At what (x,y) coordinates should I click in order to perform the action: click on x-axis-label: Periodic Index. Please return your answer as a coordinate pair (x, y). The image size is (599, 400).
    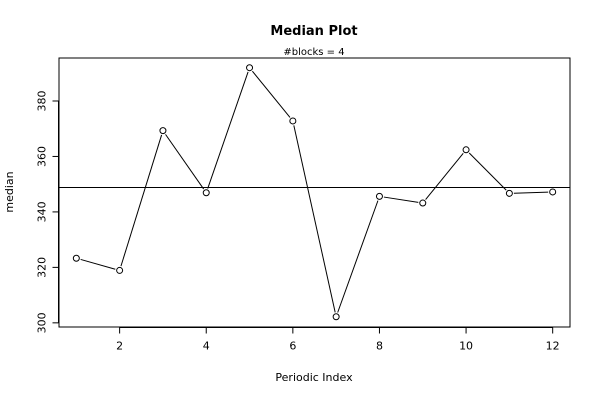
    Looking at the image, I should click on (314, 377).